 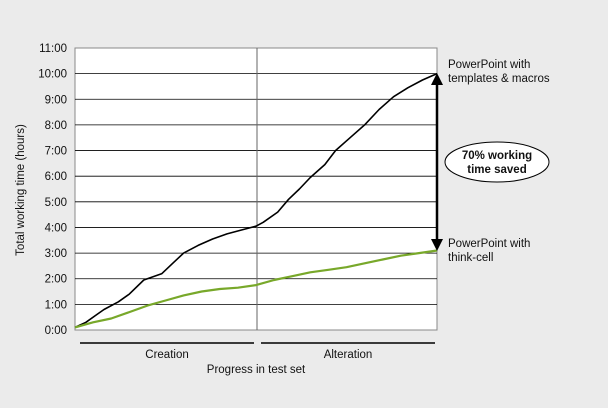 What do you see at coordinates (437, 245) in the screenshot?
I see `savings-arrow-head-down` at bounding box center [437, 245].